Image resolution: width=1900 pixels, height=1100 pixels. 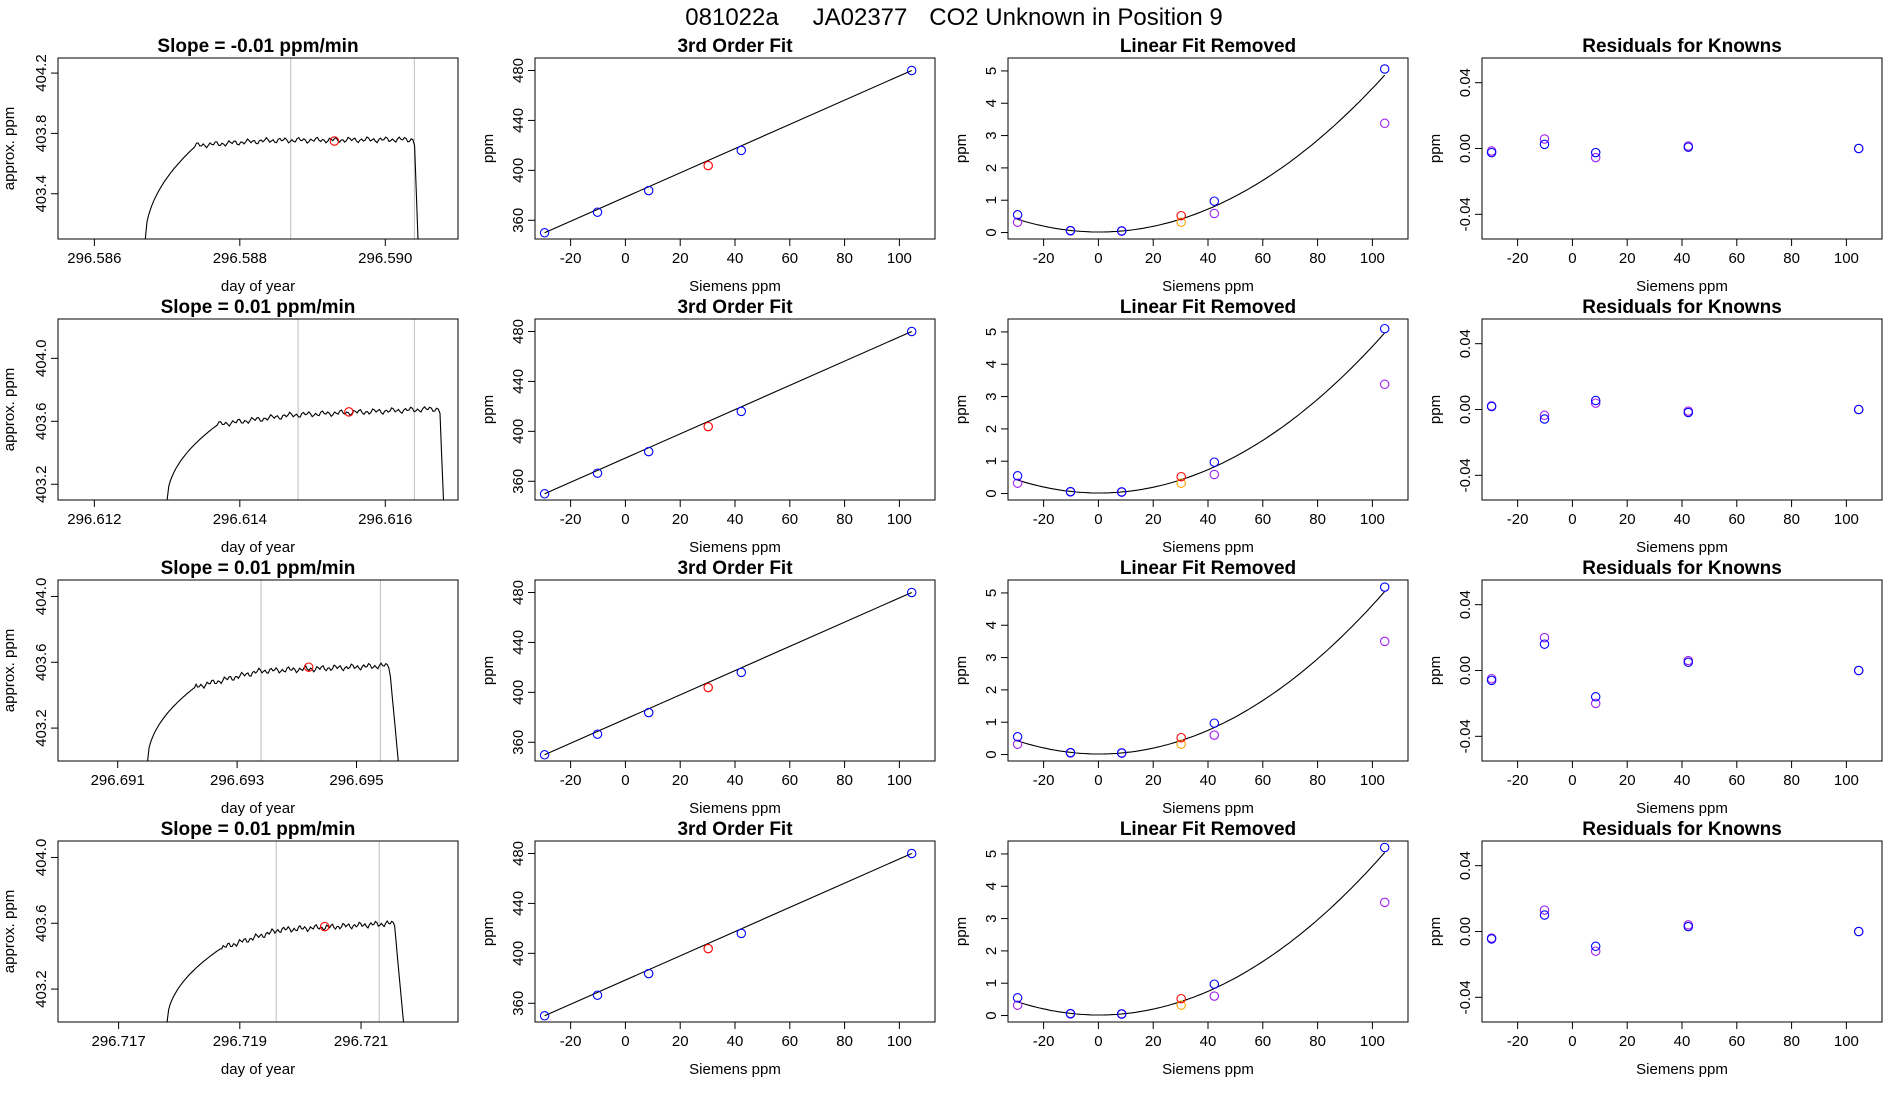 I want to click on y-tick-label: 403.6, so click(x=41, y=662).